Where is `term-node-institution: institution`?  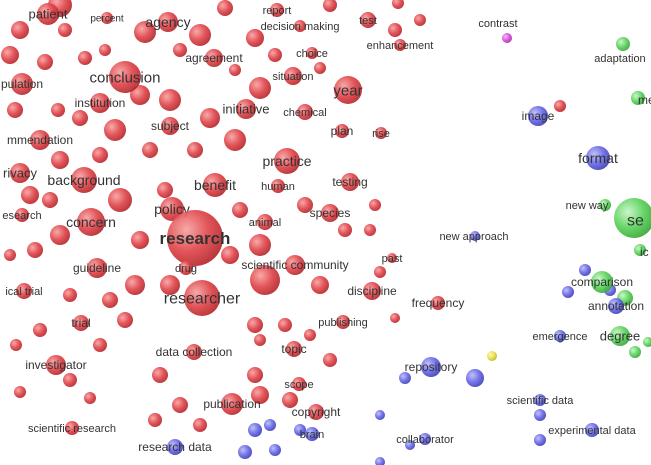
term-node-institution: institution is located at coordinates (100, 103).